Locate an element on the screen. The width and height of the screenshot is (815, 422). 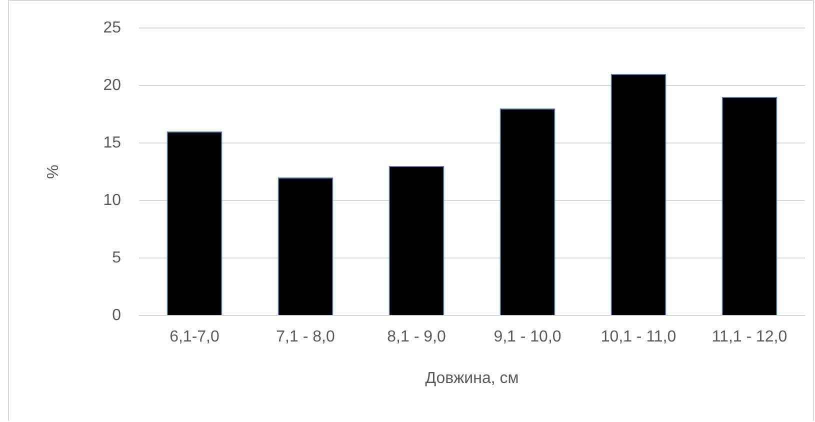
y-tick-label: 20 is located at coordinates (112, 85).